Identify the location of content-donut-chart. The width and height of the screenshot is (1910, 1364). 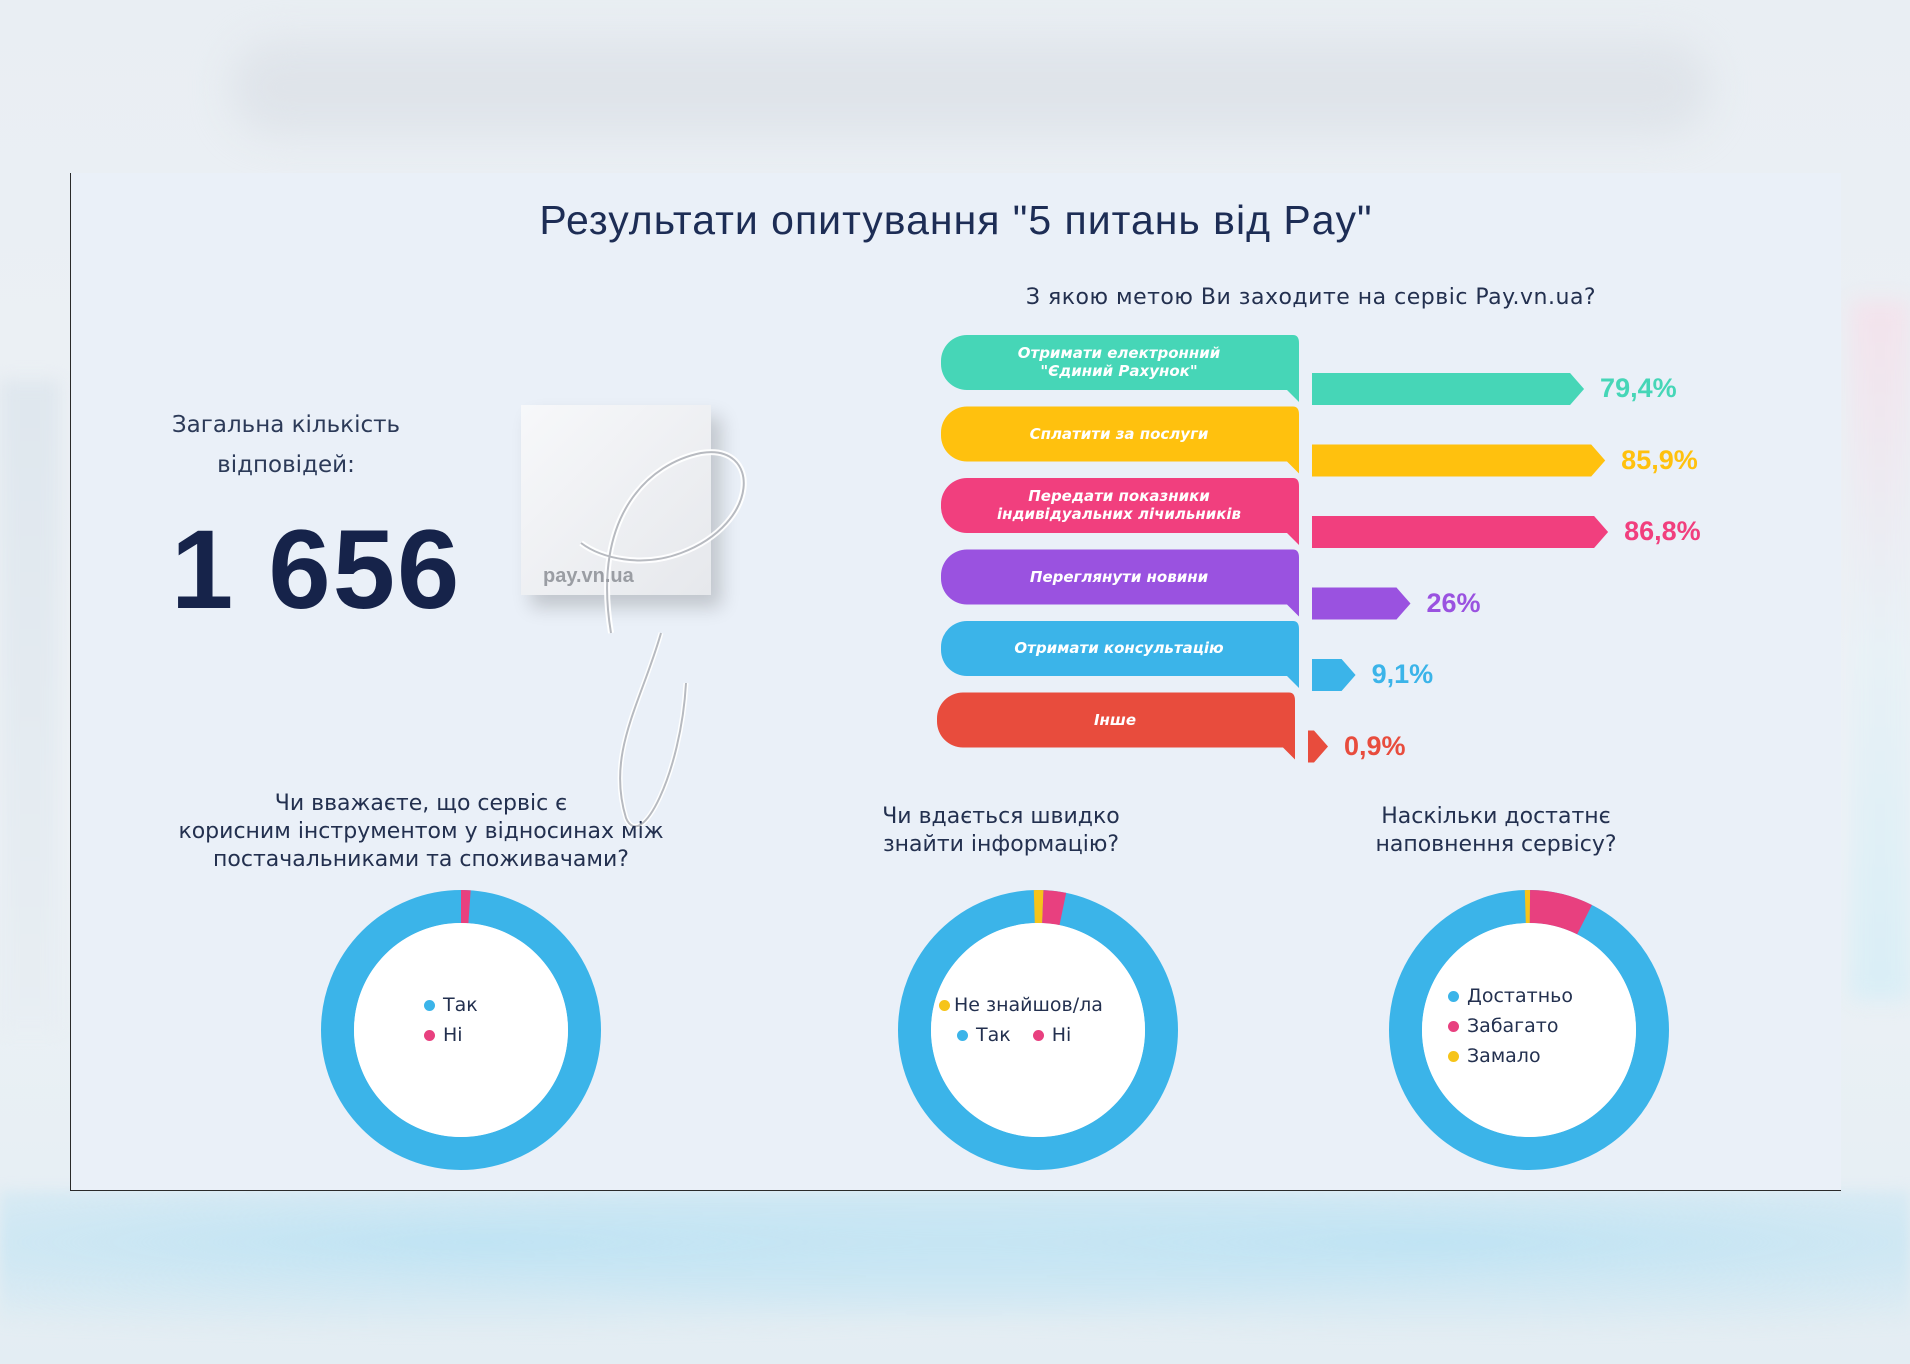
(1529, 1030).